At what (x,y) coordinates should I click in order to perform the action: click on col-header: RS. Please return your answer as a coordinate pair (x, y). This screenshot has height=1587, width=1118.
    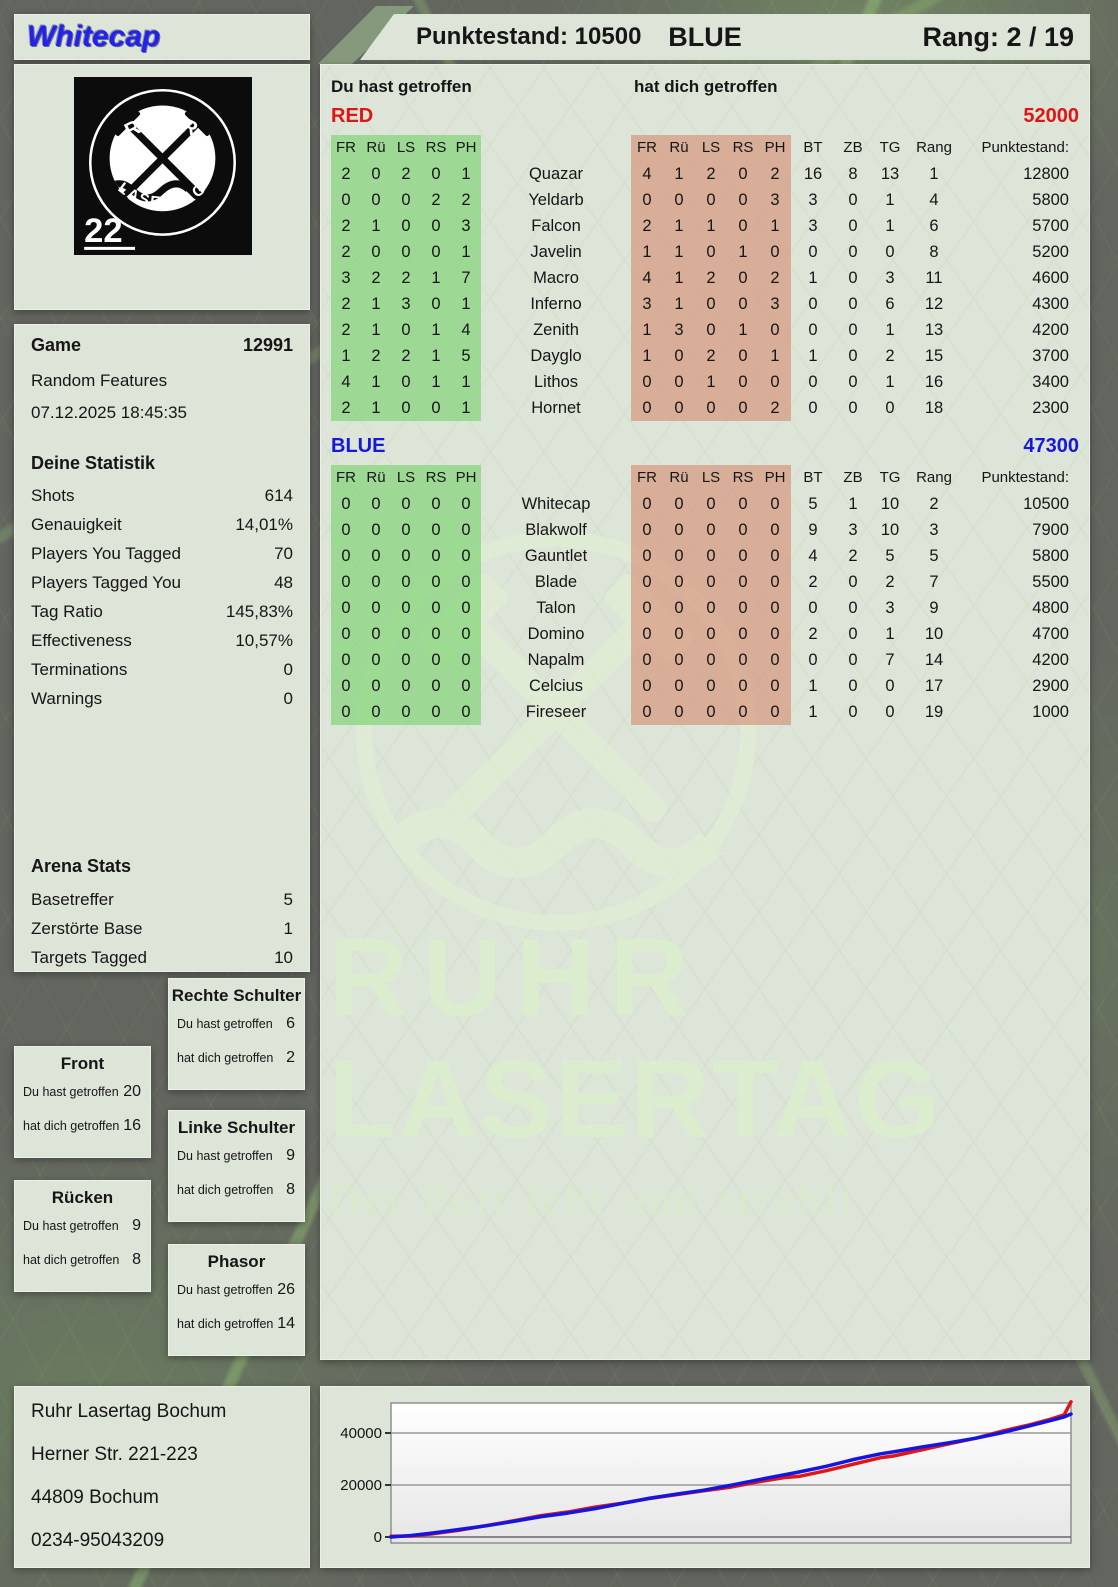
    Looking at the image, I should click on (743, 478).